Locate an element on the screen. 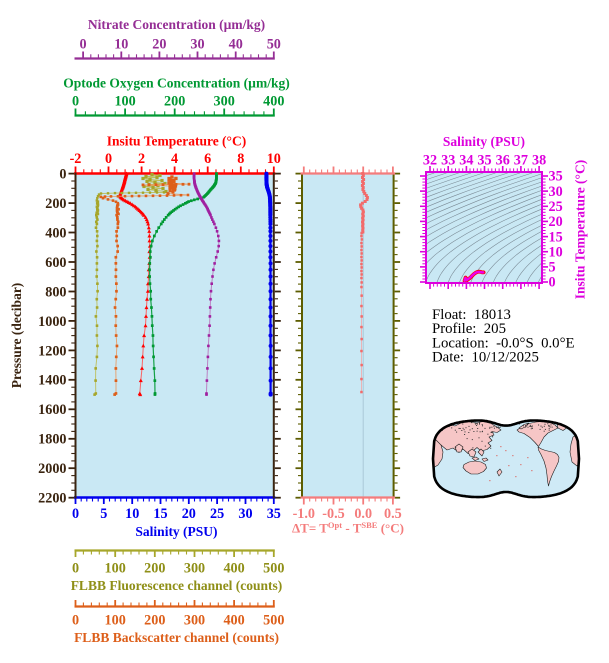 The width and height of the screenshot is (609, 663). svg-text: Date: 10/12/2025 is located at coordinates (485, 358).